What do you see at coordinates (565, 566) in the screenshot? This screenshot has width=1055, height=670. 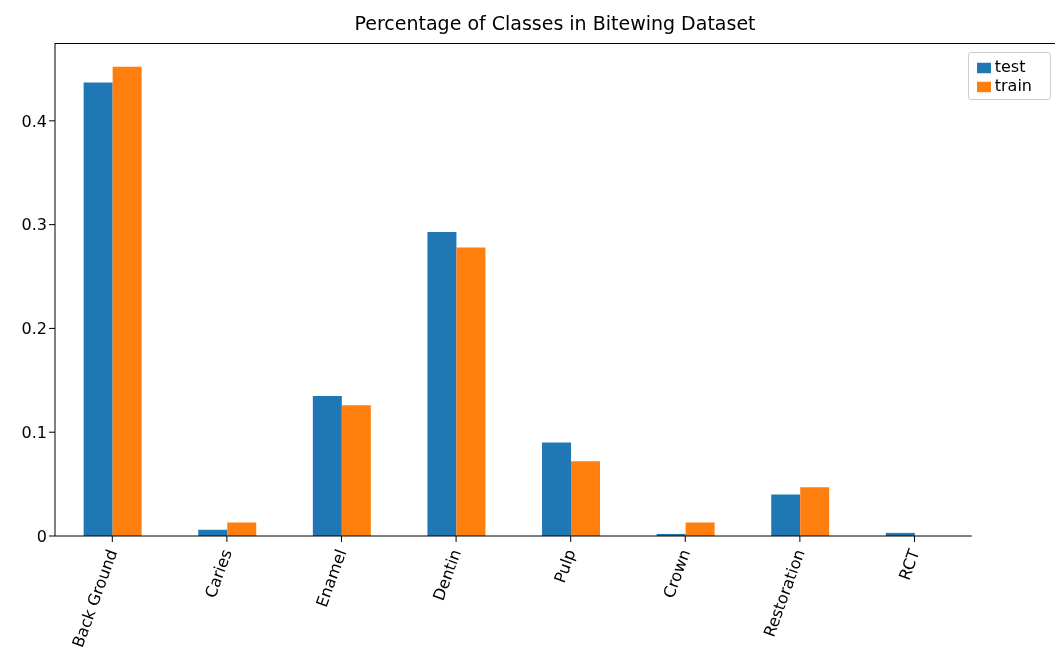 I see `x-tick-label: Pulp` at bounding box center [565, 566].